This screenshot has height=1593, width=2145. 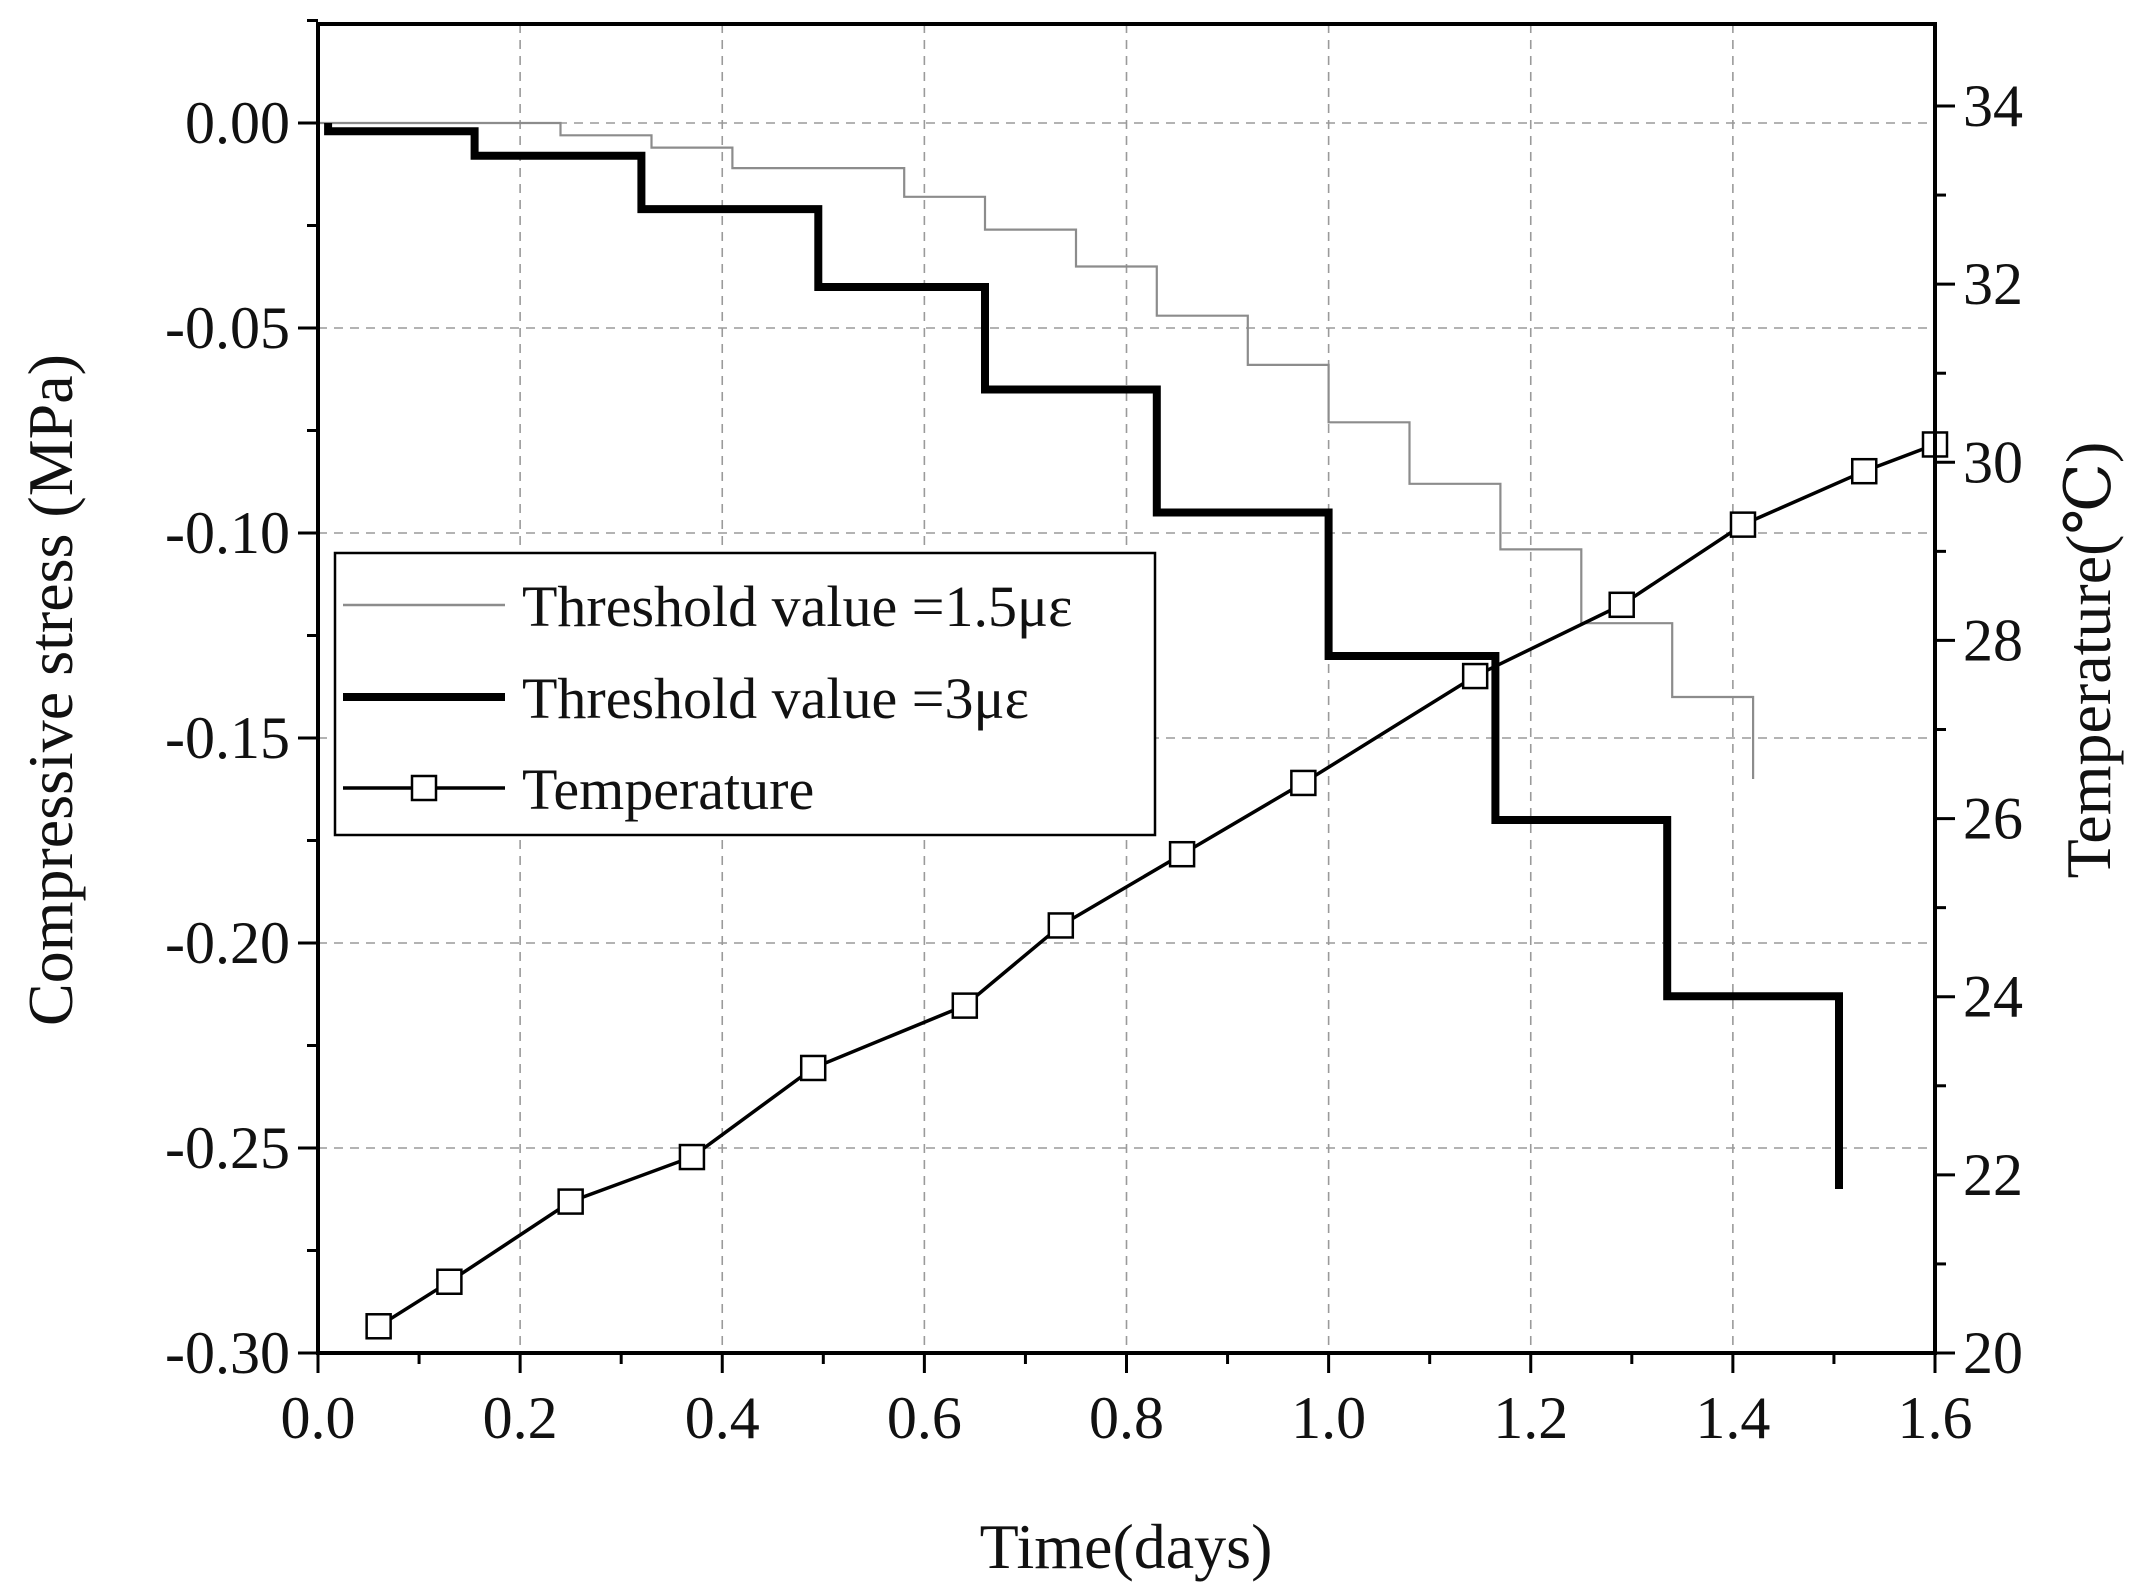 What do you see at coordinates (797, 606) in the screenshot?
I see `legend-label-threshold-1-5: Threshold value =1.5με` at bounding box center [797, 606].